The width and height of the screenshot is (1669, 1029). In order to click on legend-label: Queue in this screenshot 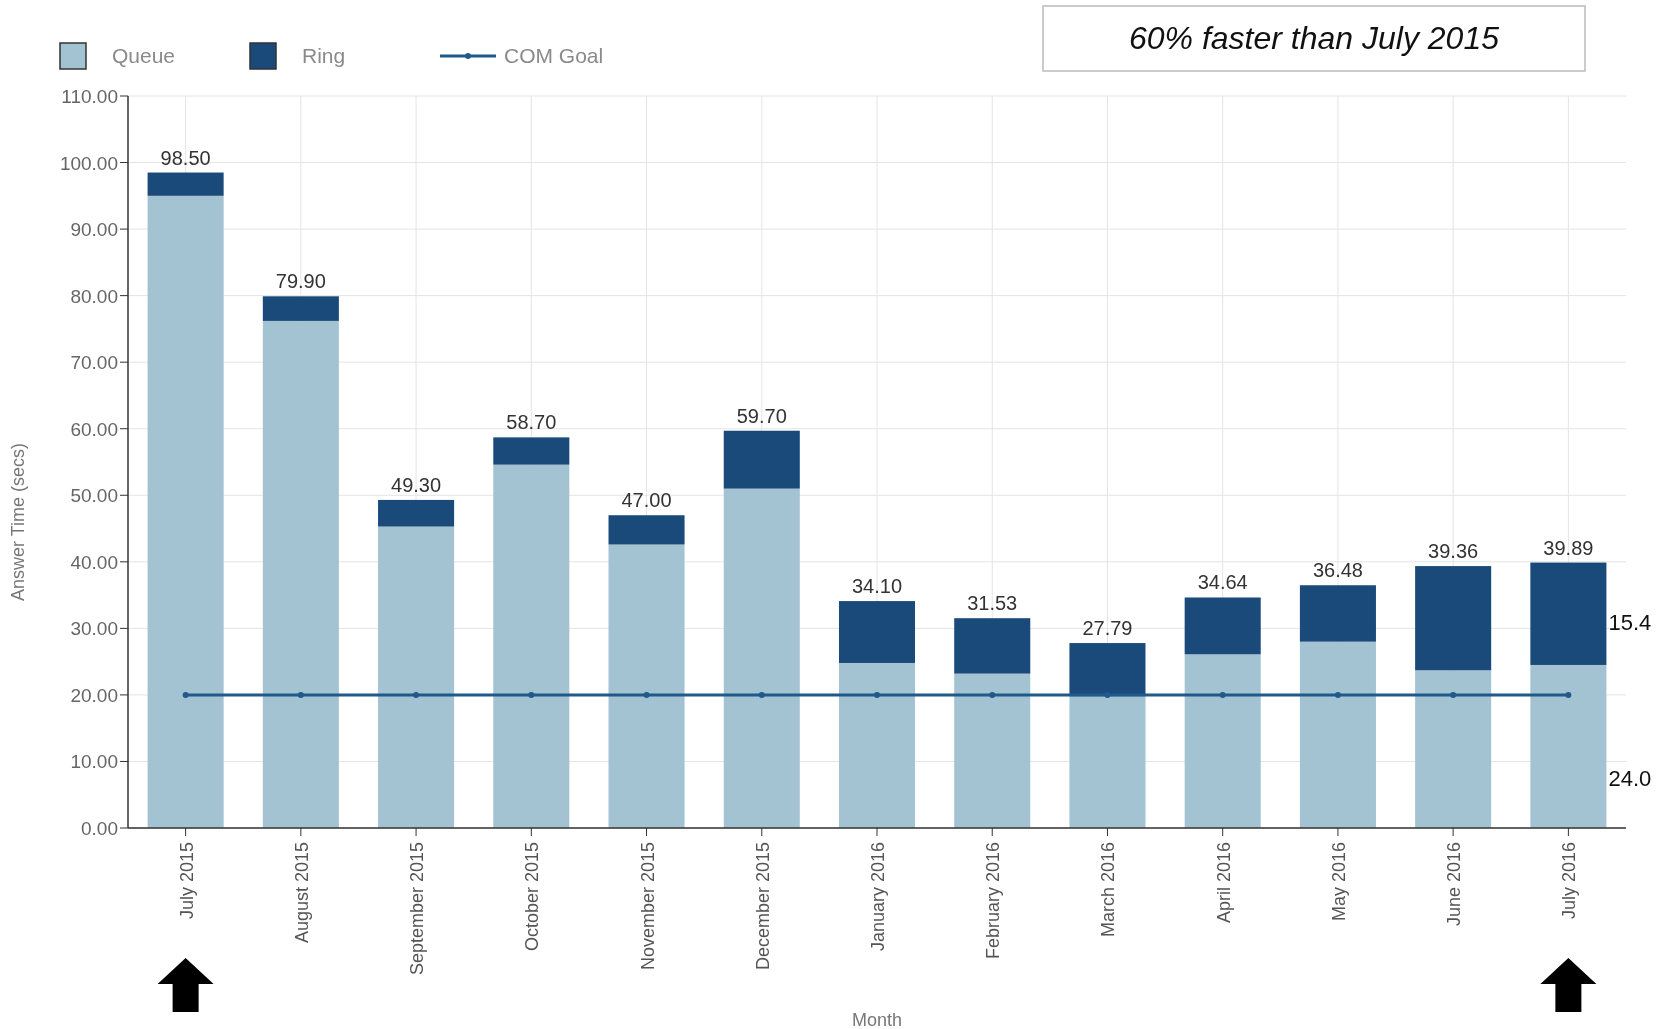, I will do `click(144, 55)`.